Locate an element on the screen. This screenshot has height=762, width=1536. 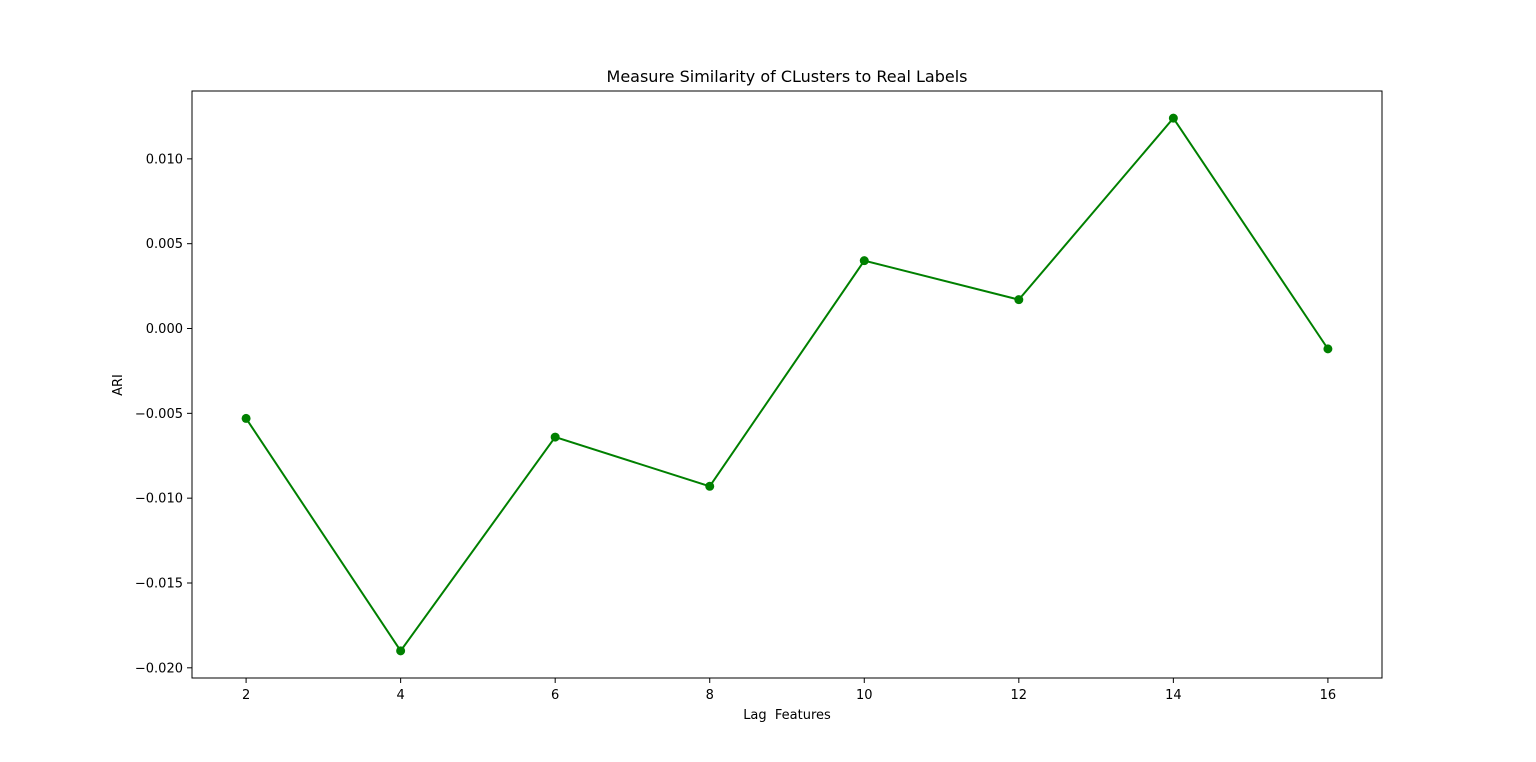
x-tick-label: 16 is located at coordinates (1328, 695).